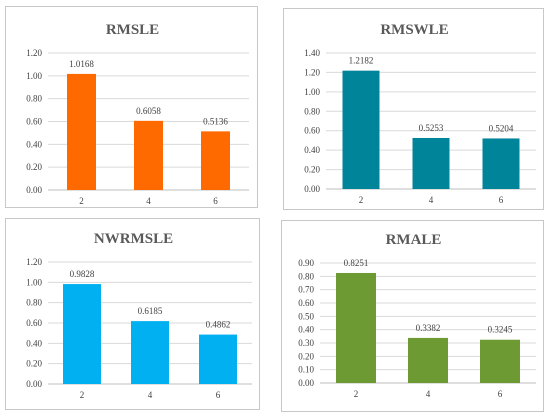  I want to click on rmale-y-tick-label: 0.10, so click(306, 370).